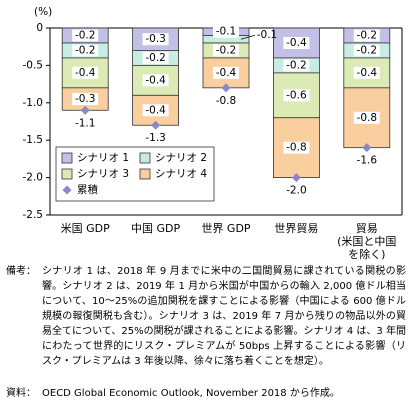 This screenshot has height=407, width=412. What do you see at coordinates (103, 174) in the screenshot?
I see `legend-label: シナリオ 3` at bounding box center [103, 174].